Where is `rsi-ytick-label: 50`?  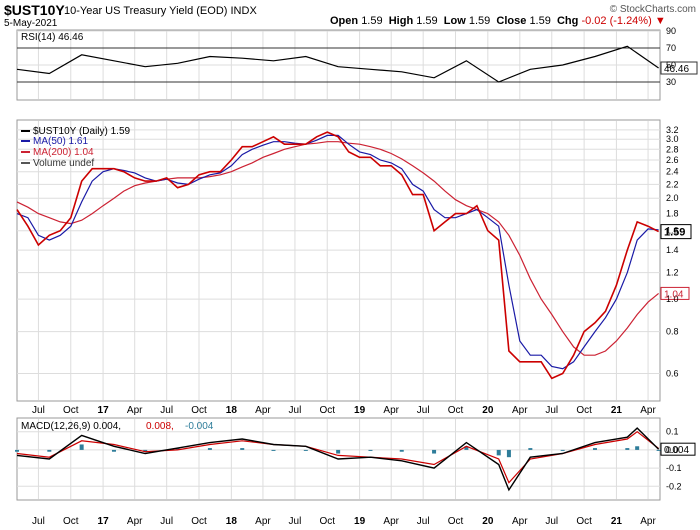
rsi-ytick-label: 50 is located at coordinates (671, 65).